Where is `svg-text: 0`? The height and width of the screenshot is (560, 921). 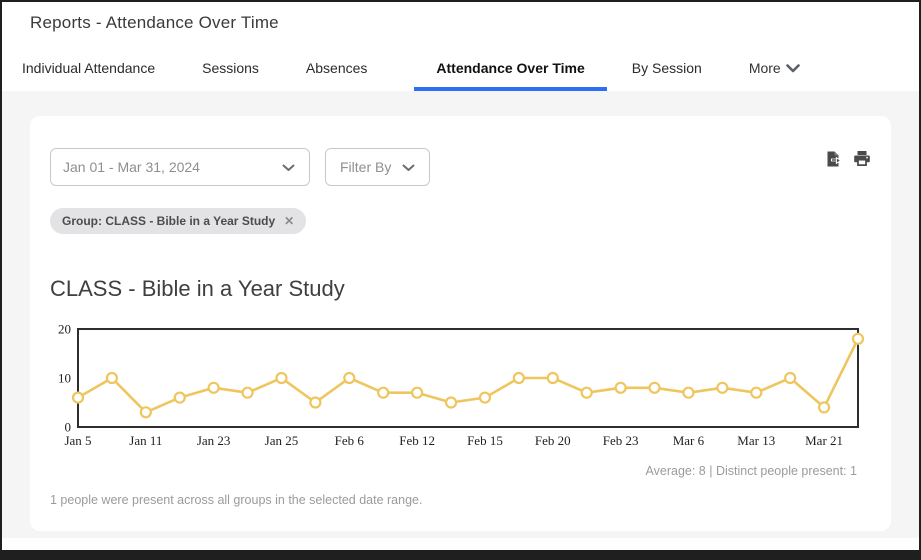
svg-text: 0 is located at coordinates (68, 427).